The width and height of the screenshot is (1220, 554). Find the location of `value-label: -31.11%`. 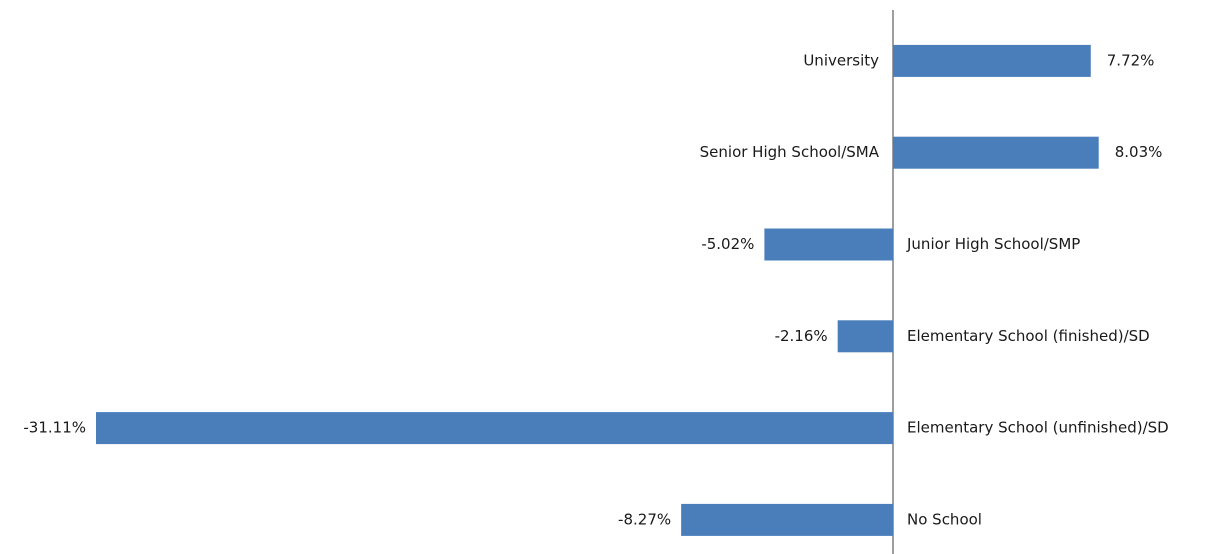

value-label: -31.11% is located at coordinates (54, 428).